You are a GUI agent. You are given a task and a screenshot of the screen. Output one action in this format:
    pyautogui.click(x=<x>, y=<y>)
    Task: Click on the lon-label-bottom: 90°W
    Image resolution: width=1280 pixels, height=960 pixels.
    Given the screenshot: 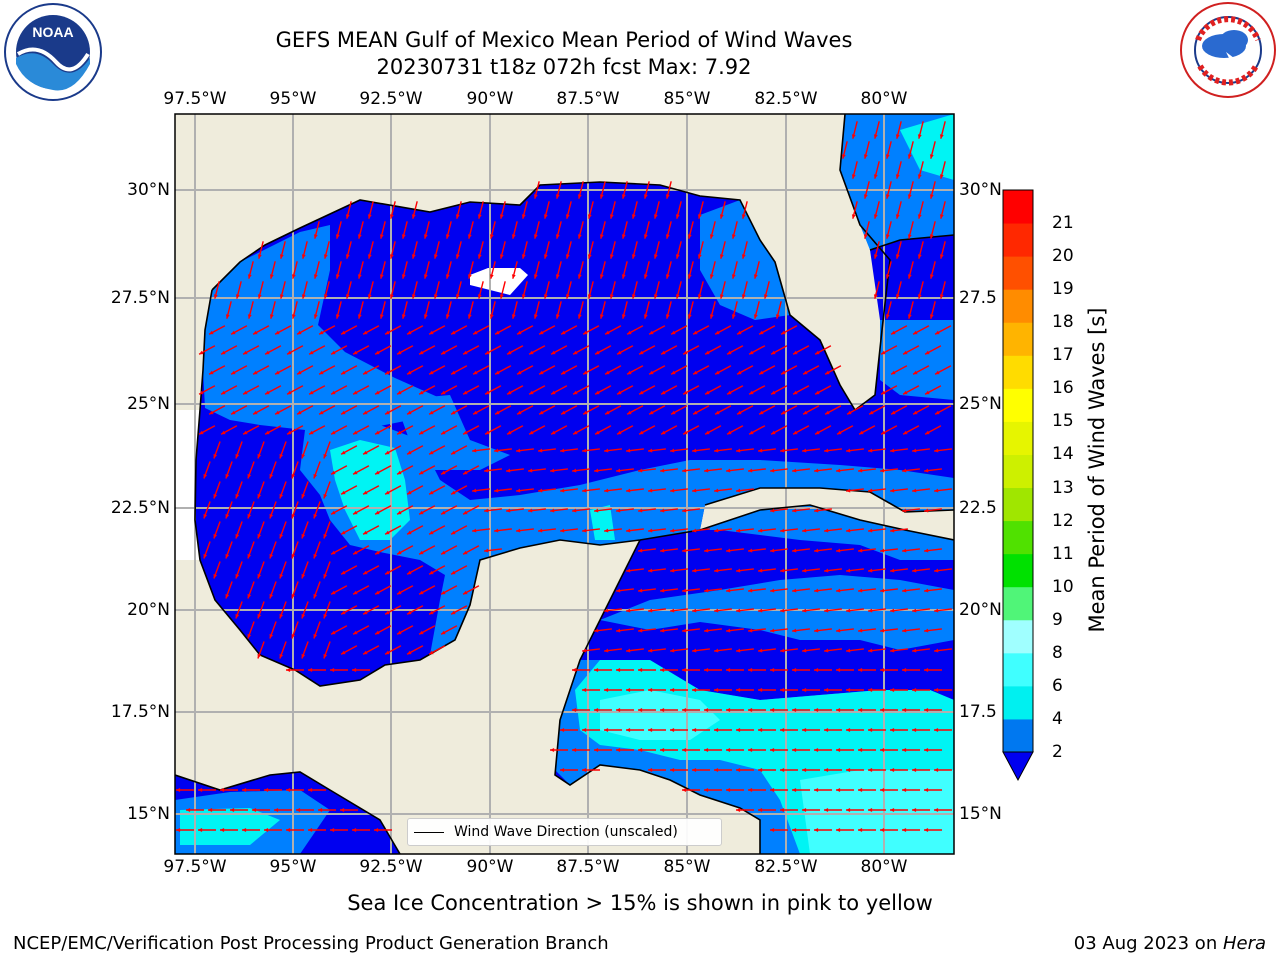 What is the action you would take?
    pyautogui.click(x=490, y=867)
    